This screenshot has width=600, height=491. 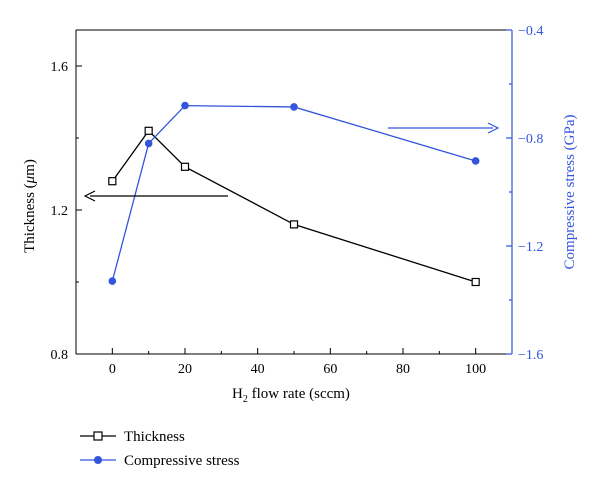 What do you see at coordinates (185, 369) in the screenshot?
I see `x-tick-label: 20` at bounding box center [185, 369].